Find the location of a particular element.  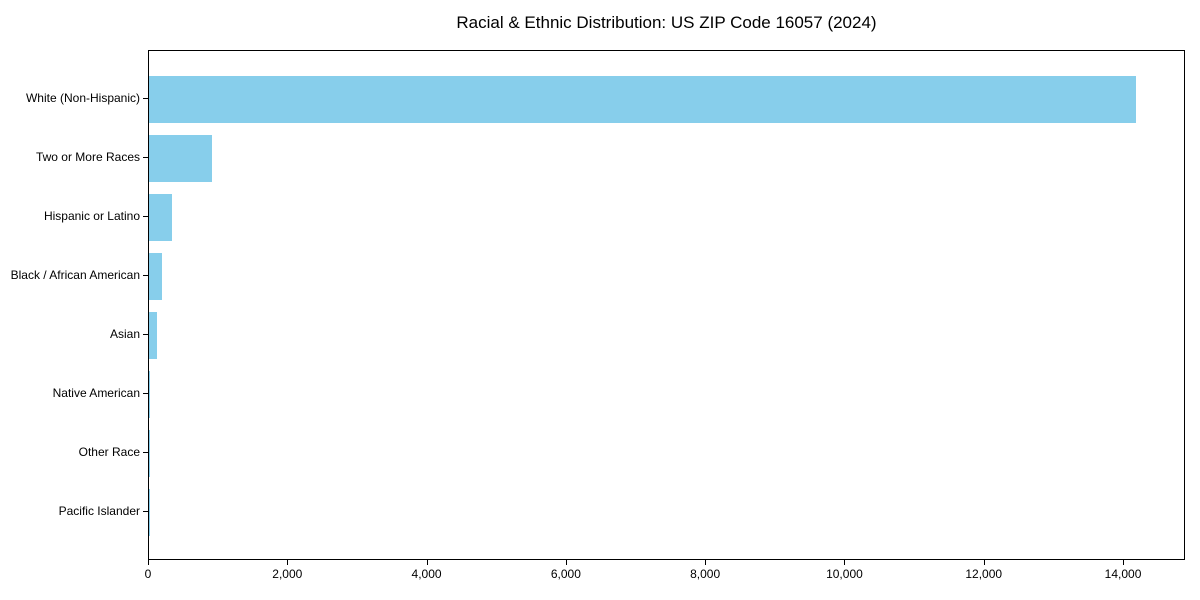

bar-black-african-american is located at coordinates (155, 276).